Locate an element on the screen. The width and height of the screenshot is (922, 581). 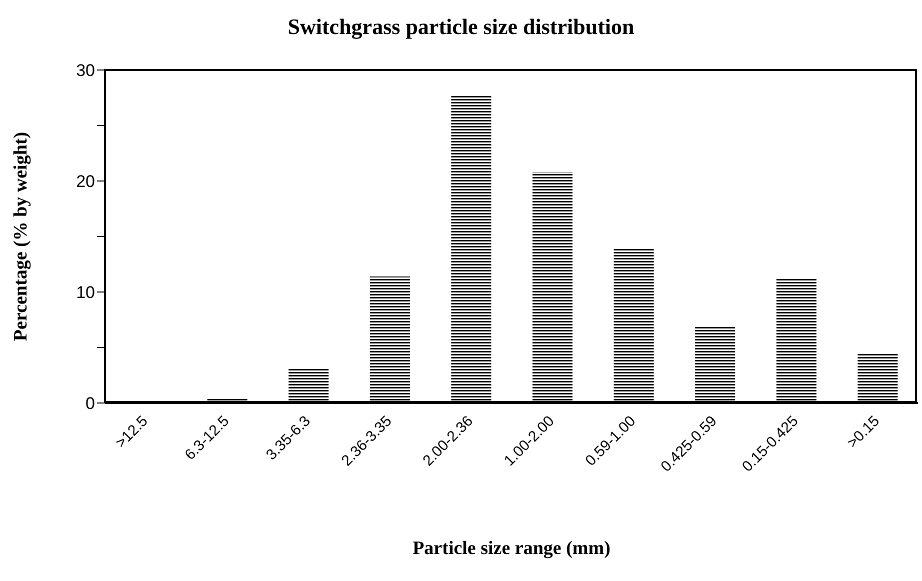
y-tick-label: 30 is located at coordinates (85, 70).